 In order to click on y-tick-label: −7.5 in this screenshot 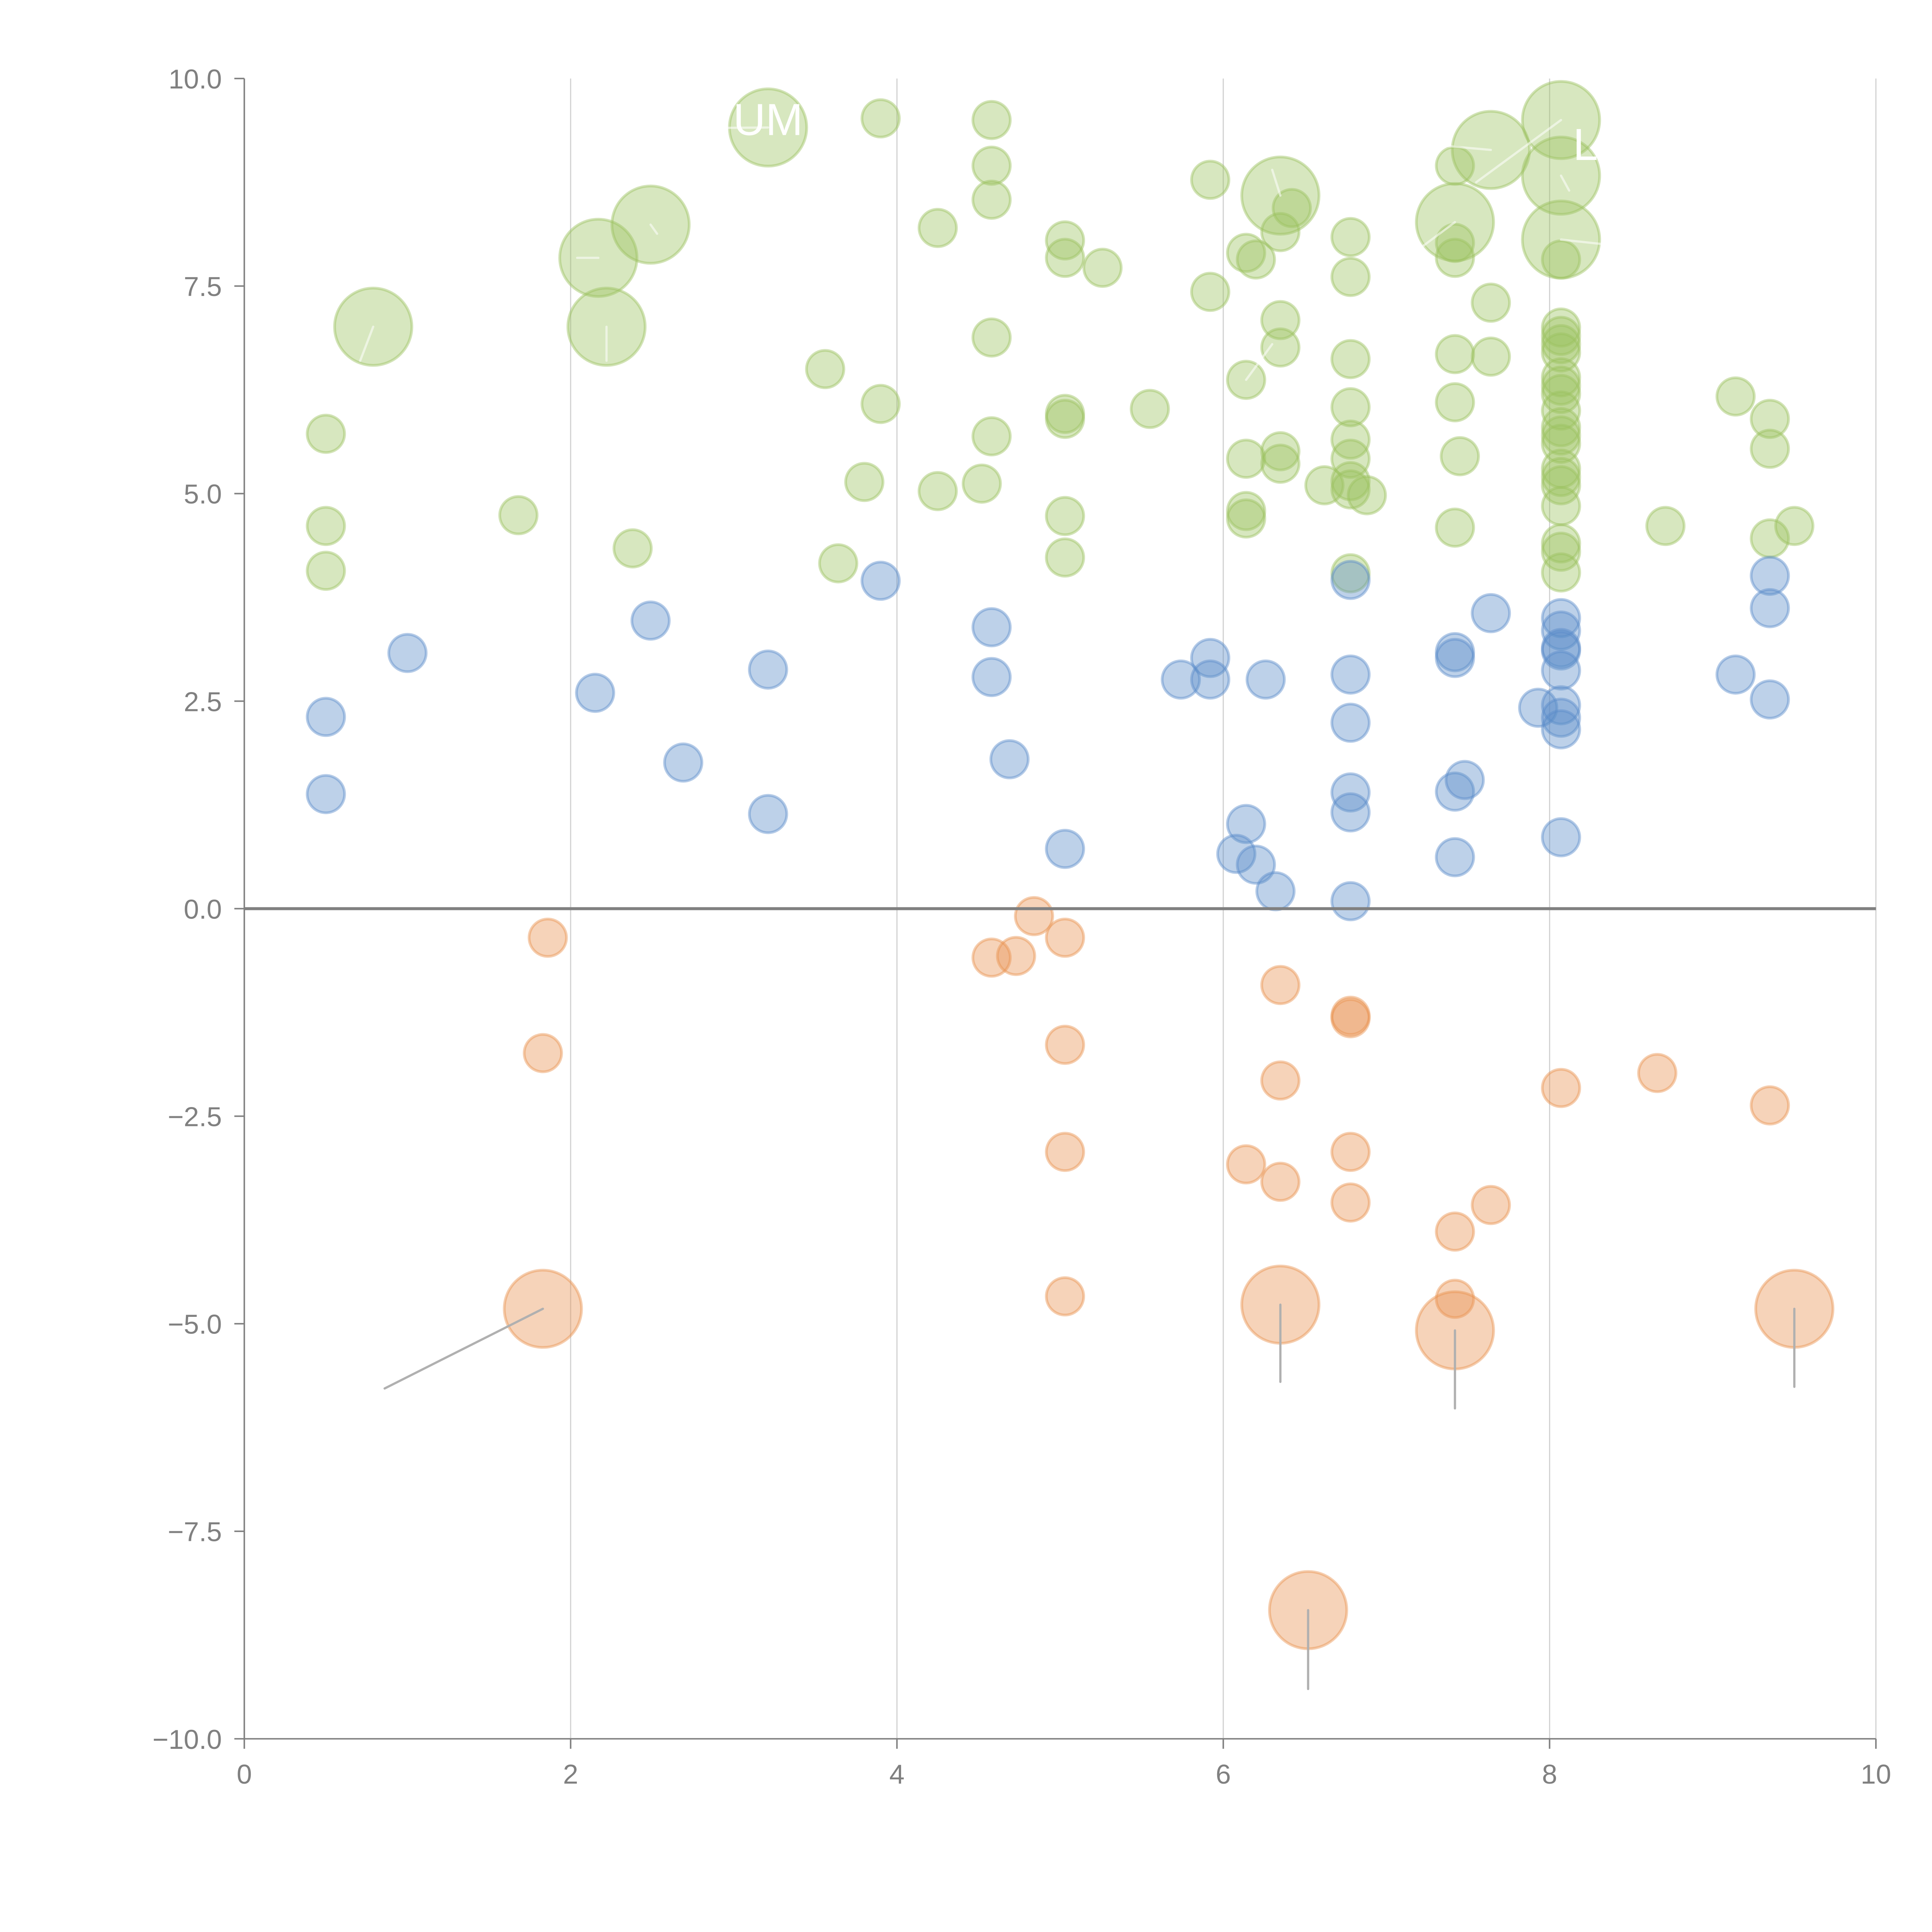, I will do `click(195, 1532)`.